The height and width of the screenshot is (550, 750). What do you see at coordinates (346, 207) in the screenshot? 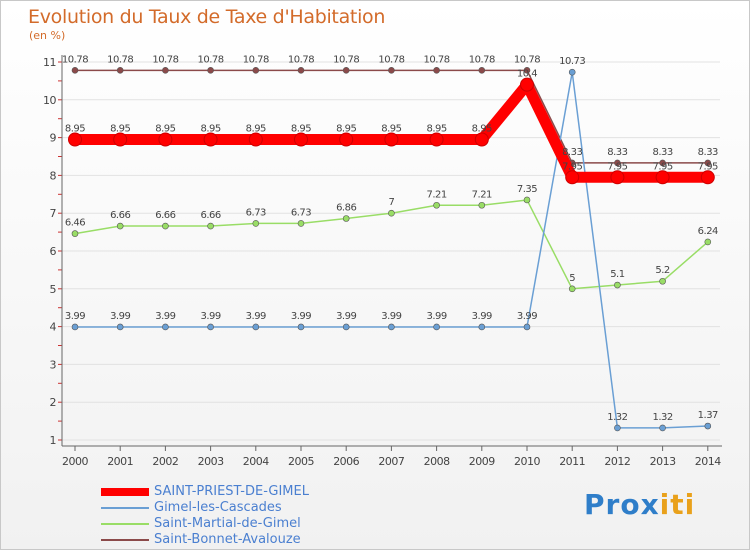
I see `data-label-saint-martial: 6.86` at bounding box center [346, 207].